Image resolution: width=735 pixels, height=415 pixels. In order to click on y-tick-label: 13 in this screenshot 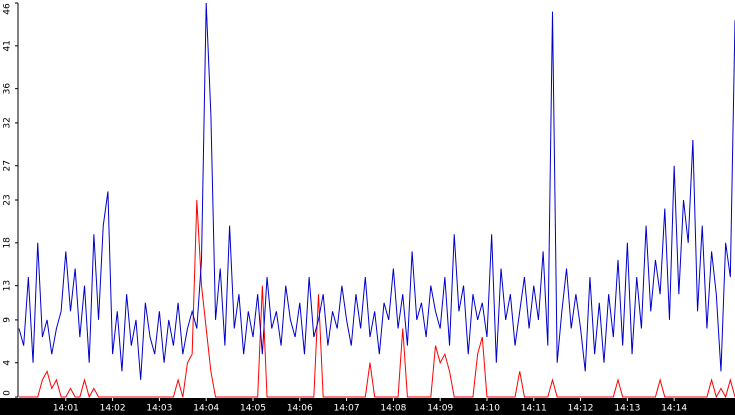, I will do `click(8, 285)`.